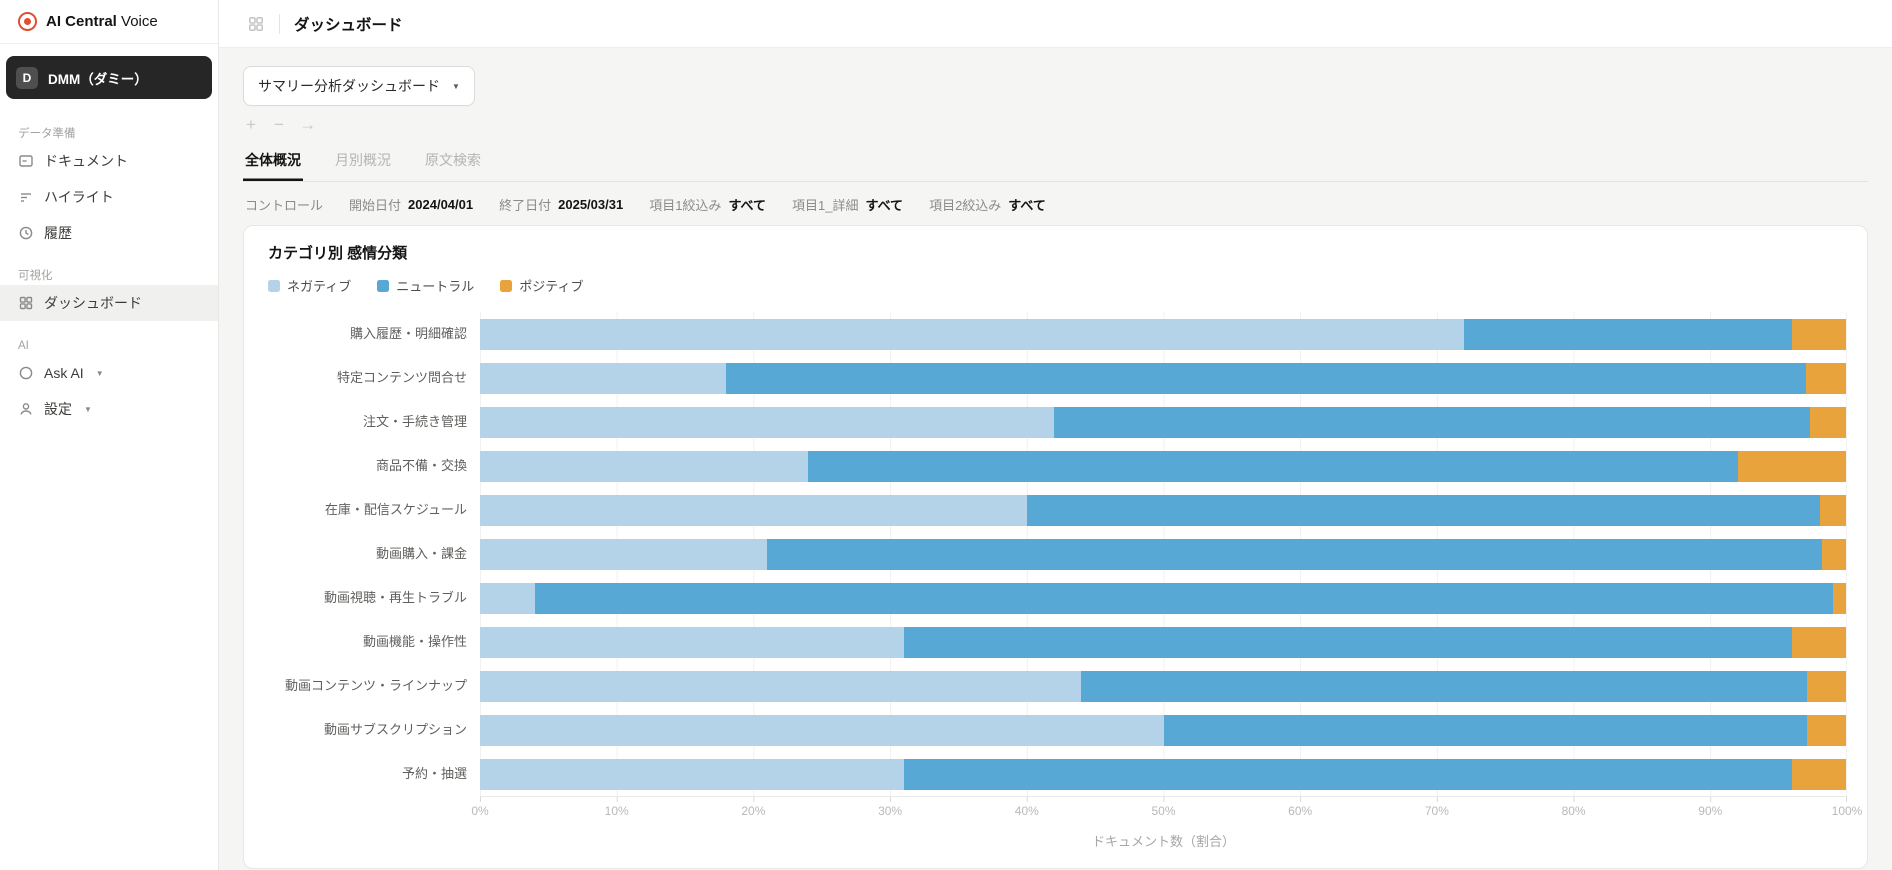  Describe the element at coordinates (707, 204) in the screenshot. I see `filter-control: 項目1絞込み すべて` at that location.